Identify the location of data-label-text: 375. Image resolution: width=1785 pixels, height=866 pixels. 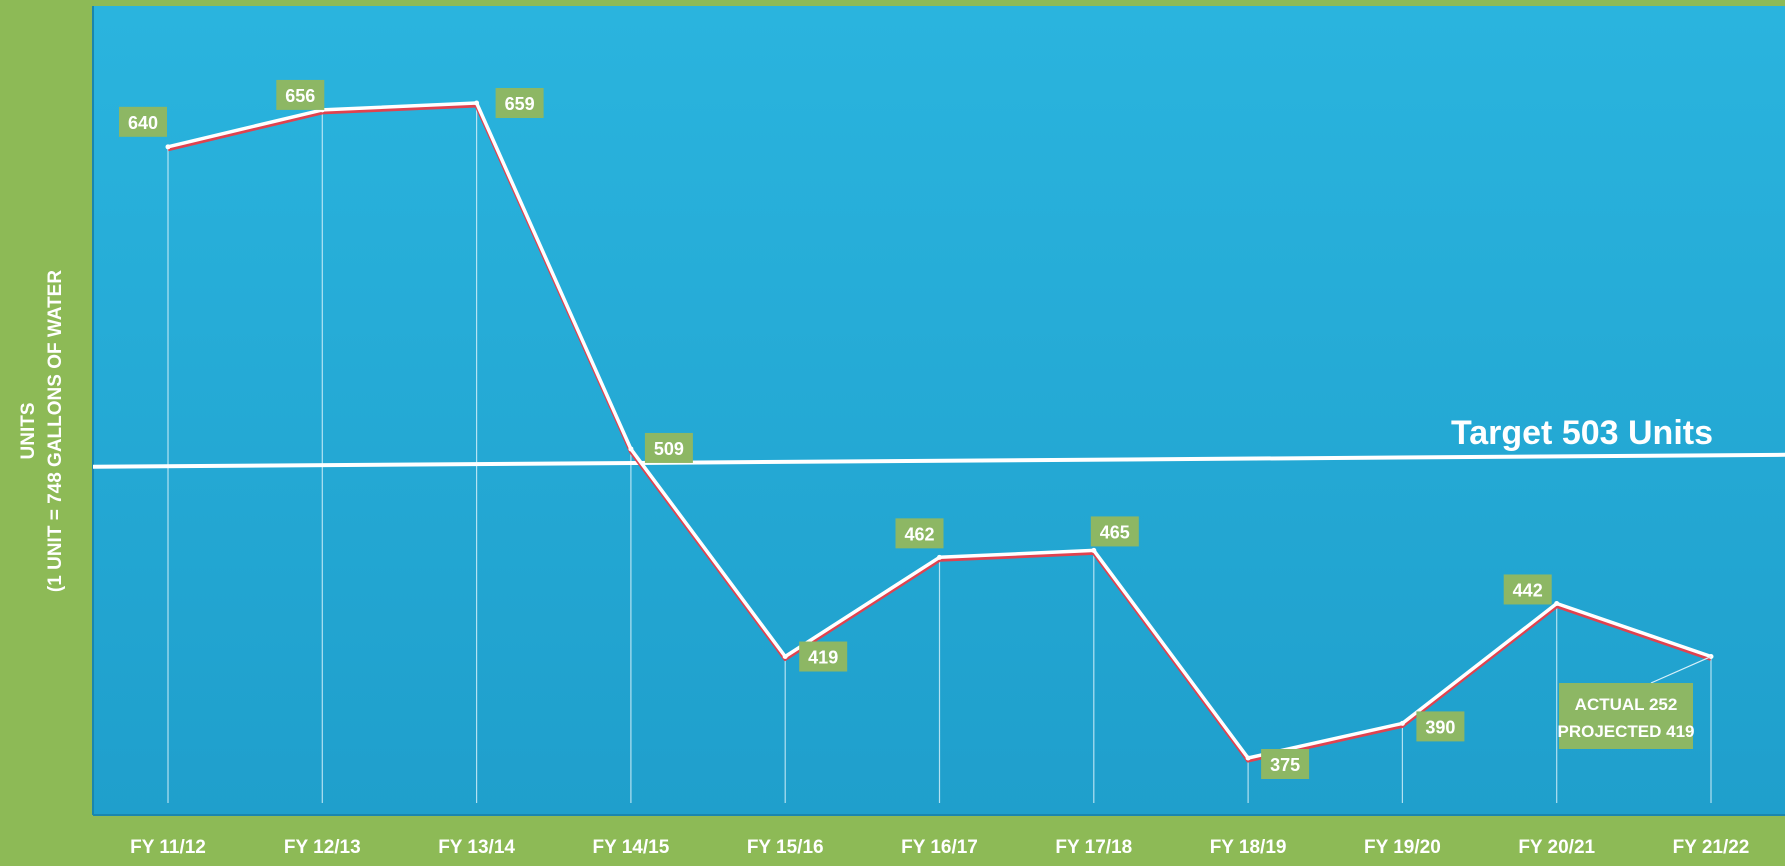
(1285, 765).